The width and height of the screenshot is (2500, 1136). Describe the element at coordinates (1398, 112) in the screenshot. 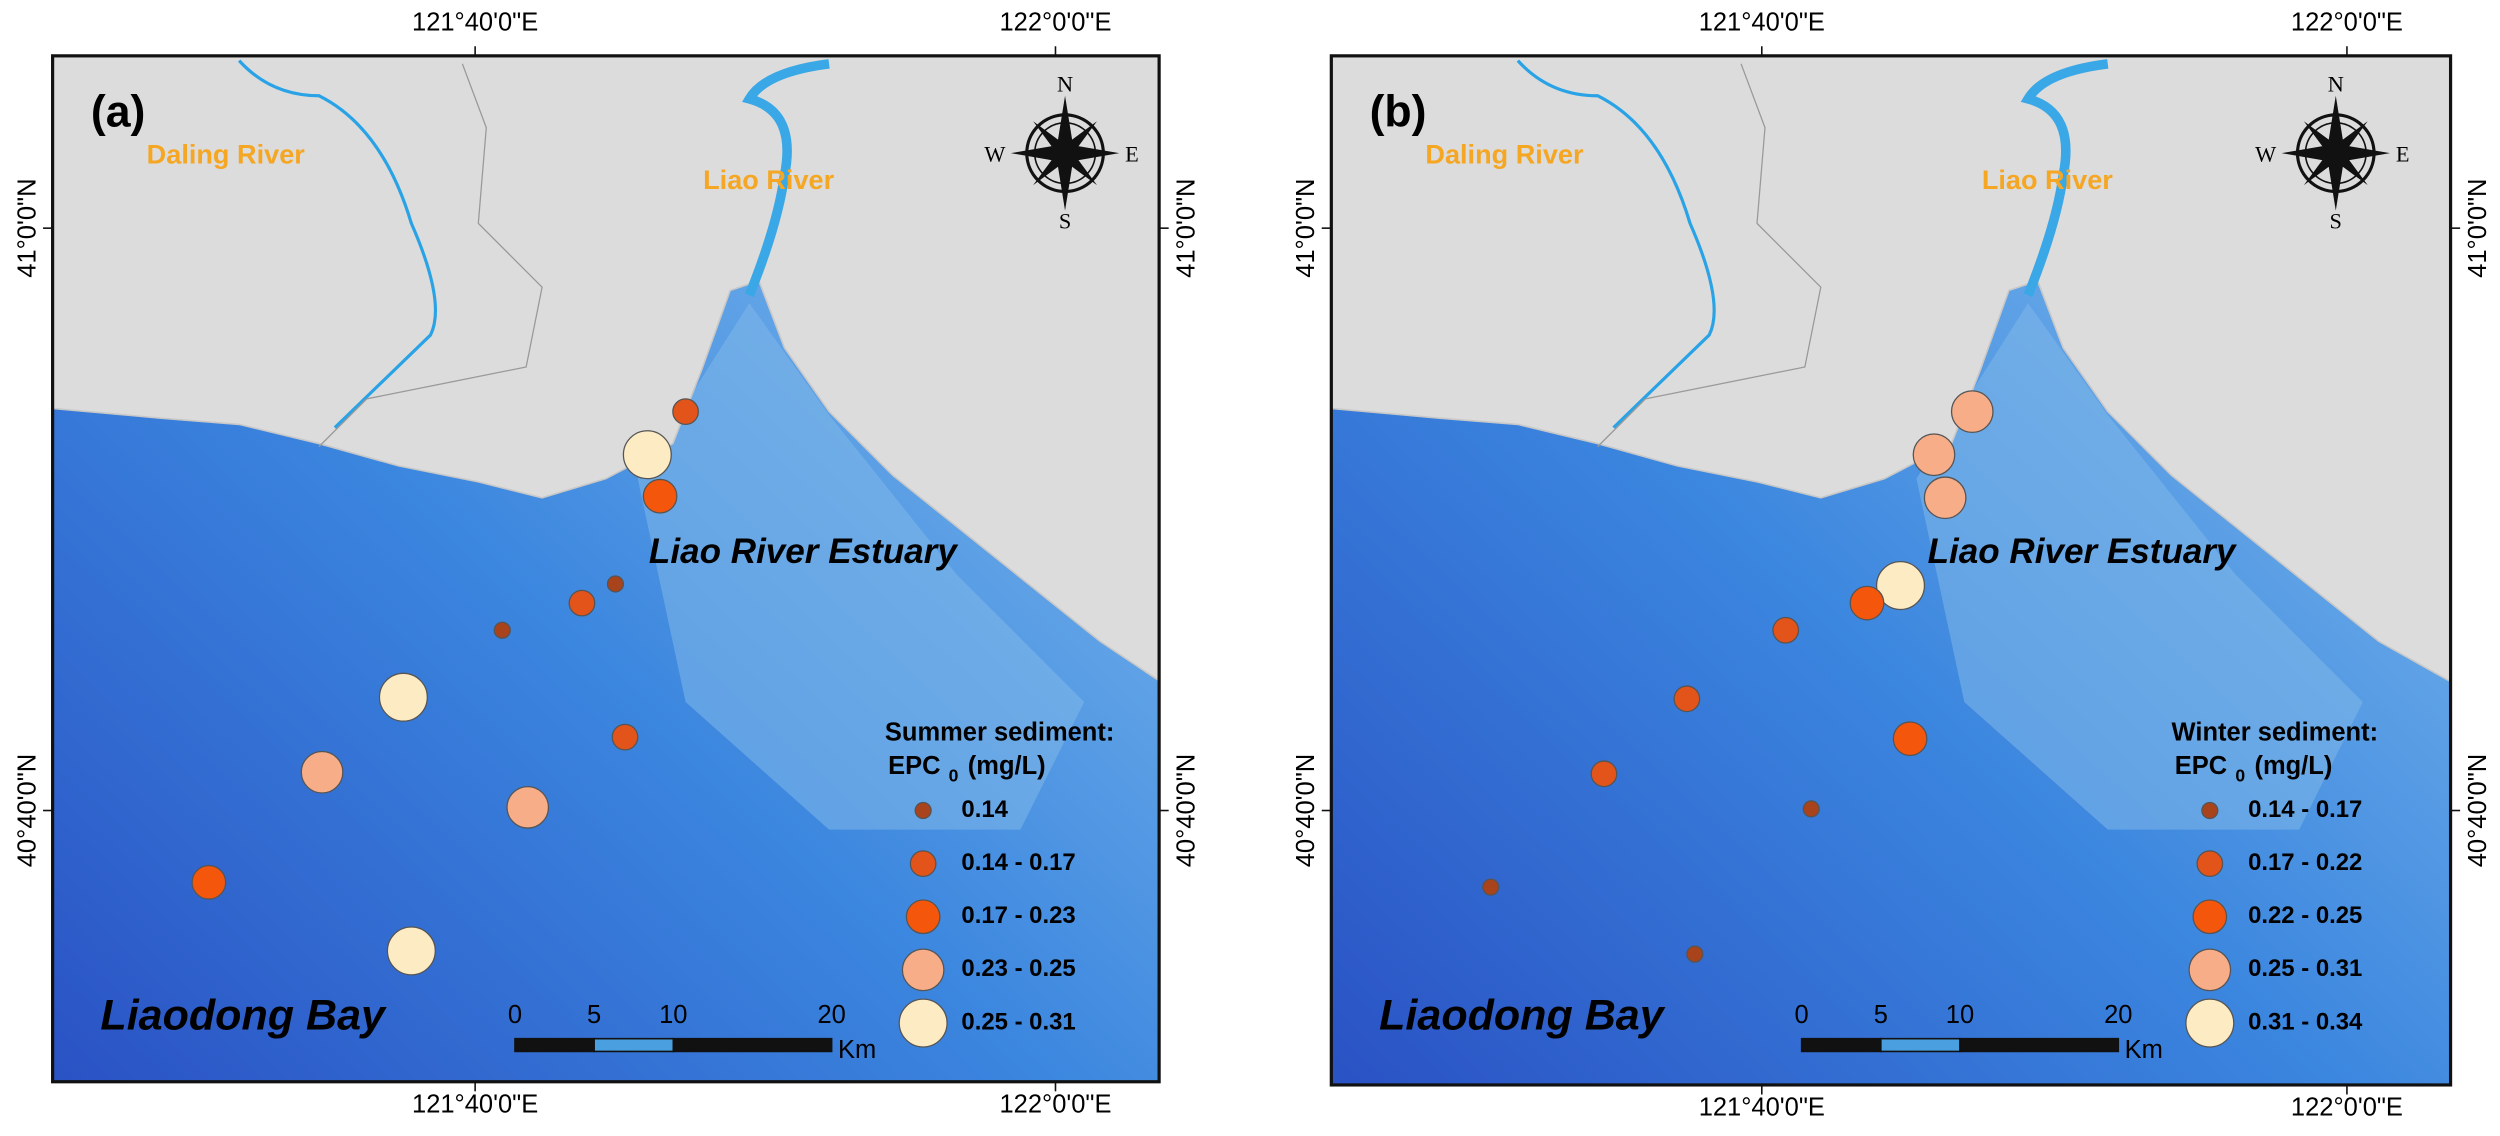

I see `panel-label: (b)` at that location.